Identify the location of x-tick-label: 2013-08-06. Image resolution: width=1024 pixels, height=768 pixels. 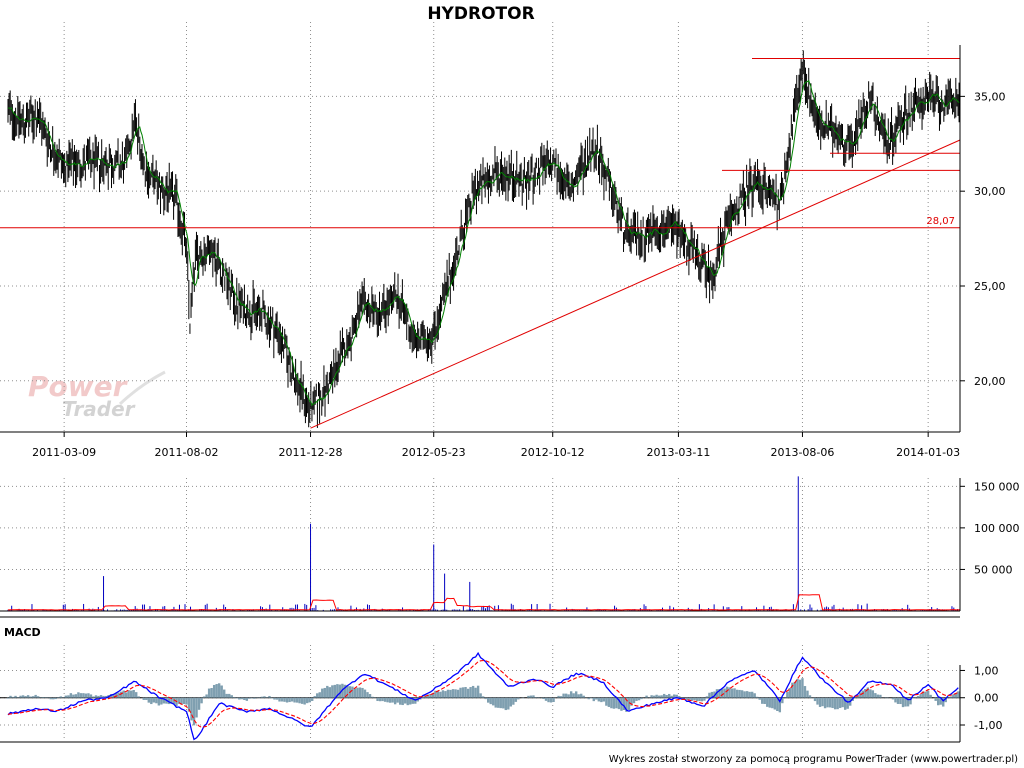
(802, 452).